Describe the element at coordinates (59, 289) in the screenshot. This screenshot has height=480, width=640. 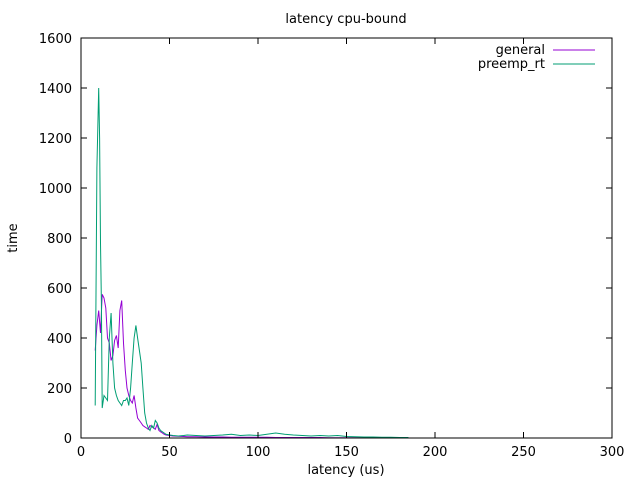
I see `y-tick-label: 600` at that location.